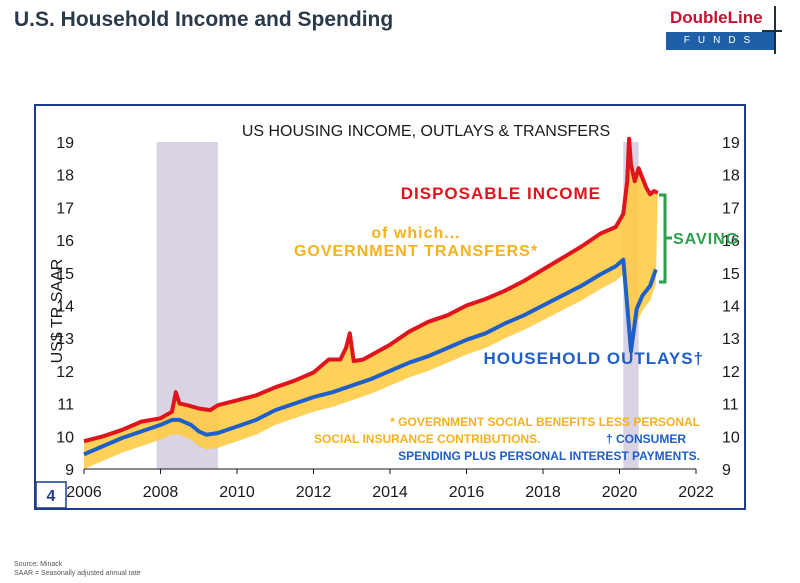  Describe the element at coordinates (38, 564) in the screenshot. I see `source-line: Source: Minack` at that location.